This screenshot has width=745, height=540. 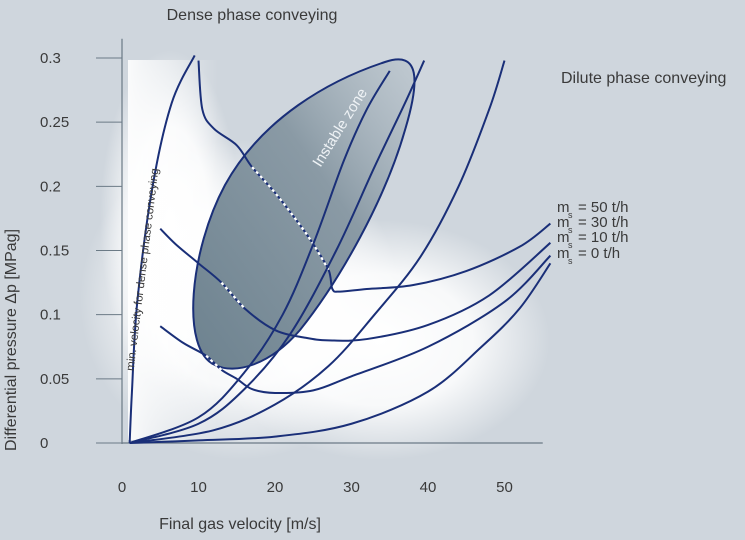 What do you see at coordinates (54, 251) in the screenshot?
I see `y-tick-label: 0.15` at bounding box center [54, 251].